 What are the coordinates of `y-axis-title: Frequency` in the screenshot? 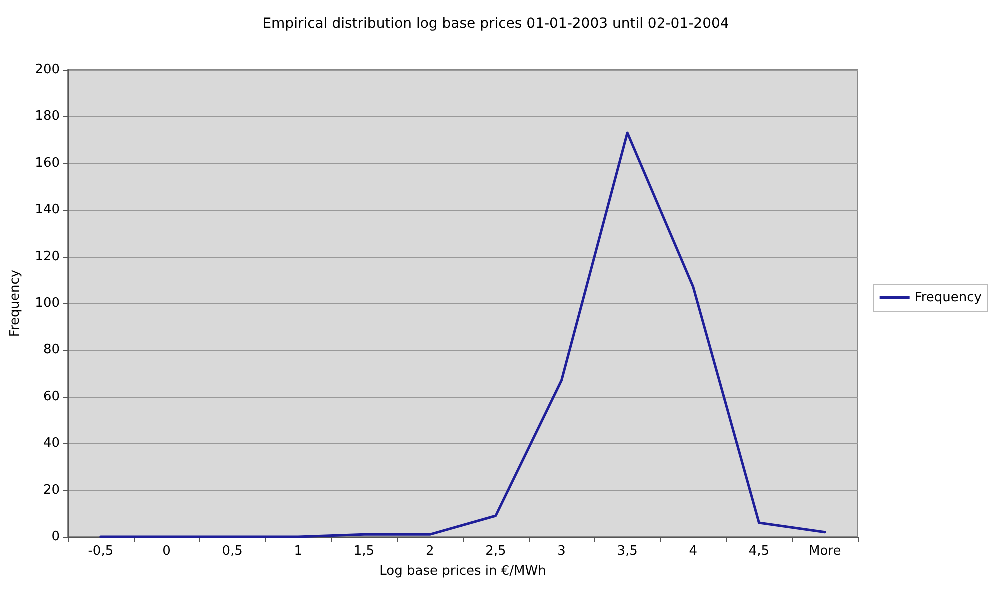 It's located at (15, 304).